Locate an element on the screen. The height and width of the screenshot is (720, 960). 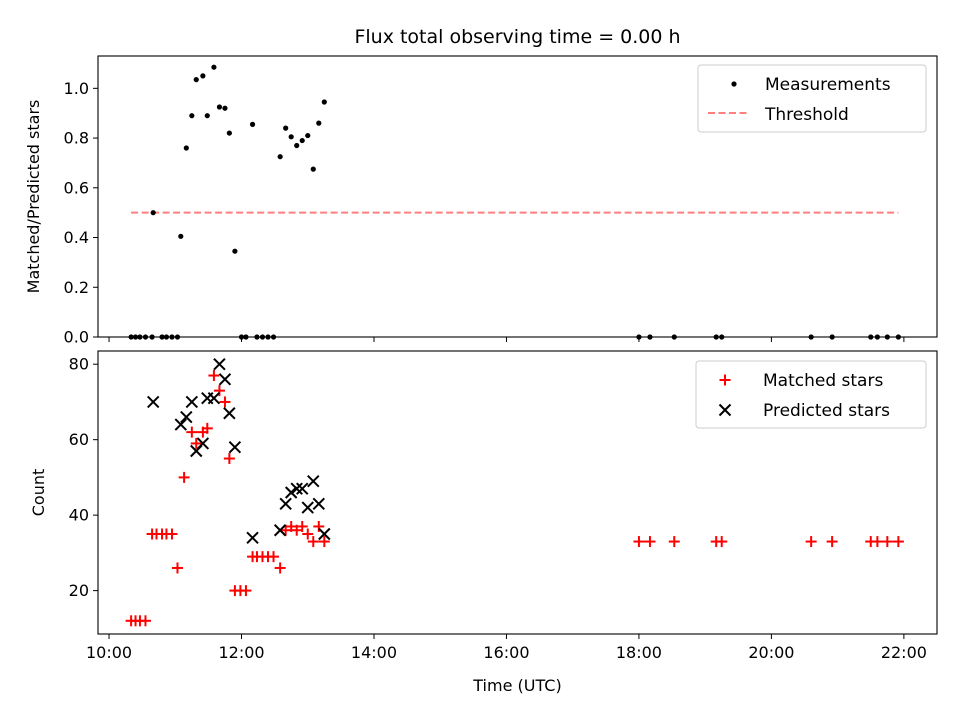
x-axis-label: Time (UTC) is located at coordinates (516, 685).